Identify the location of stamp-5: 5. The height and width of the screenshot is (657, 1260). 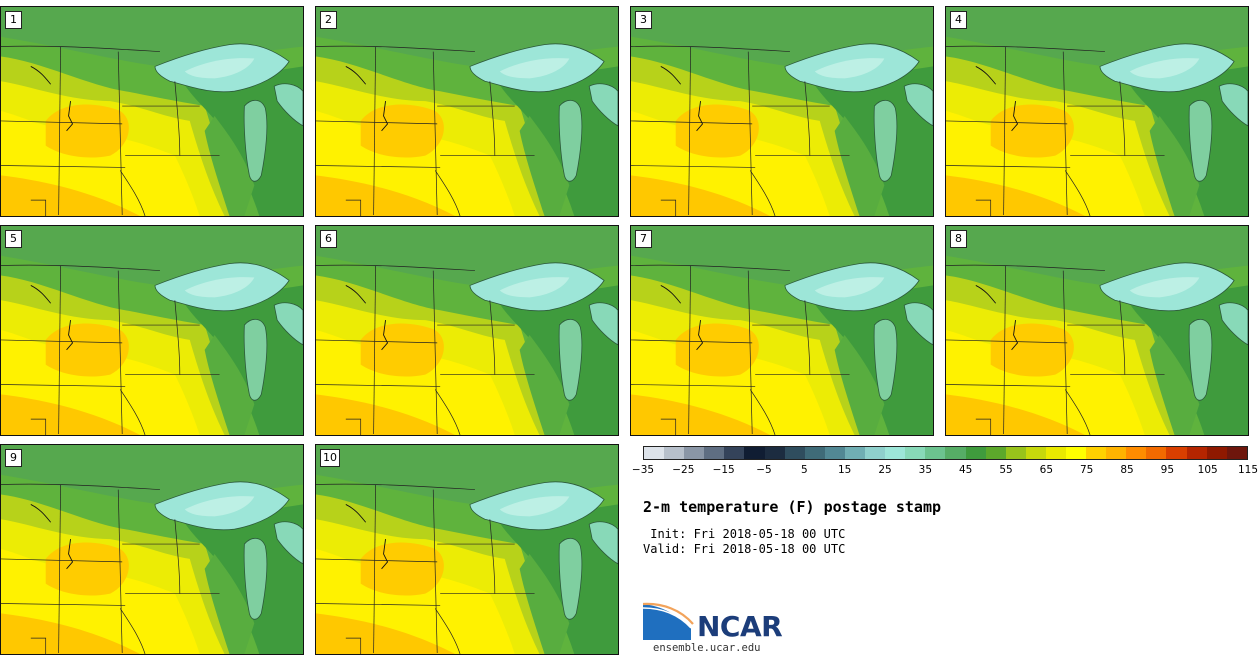
(152, 330).